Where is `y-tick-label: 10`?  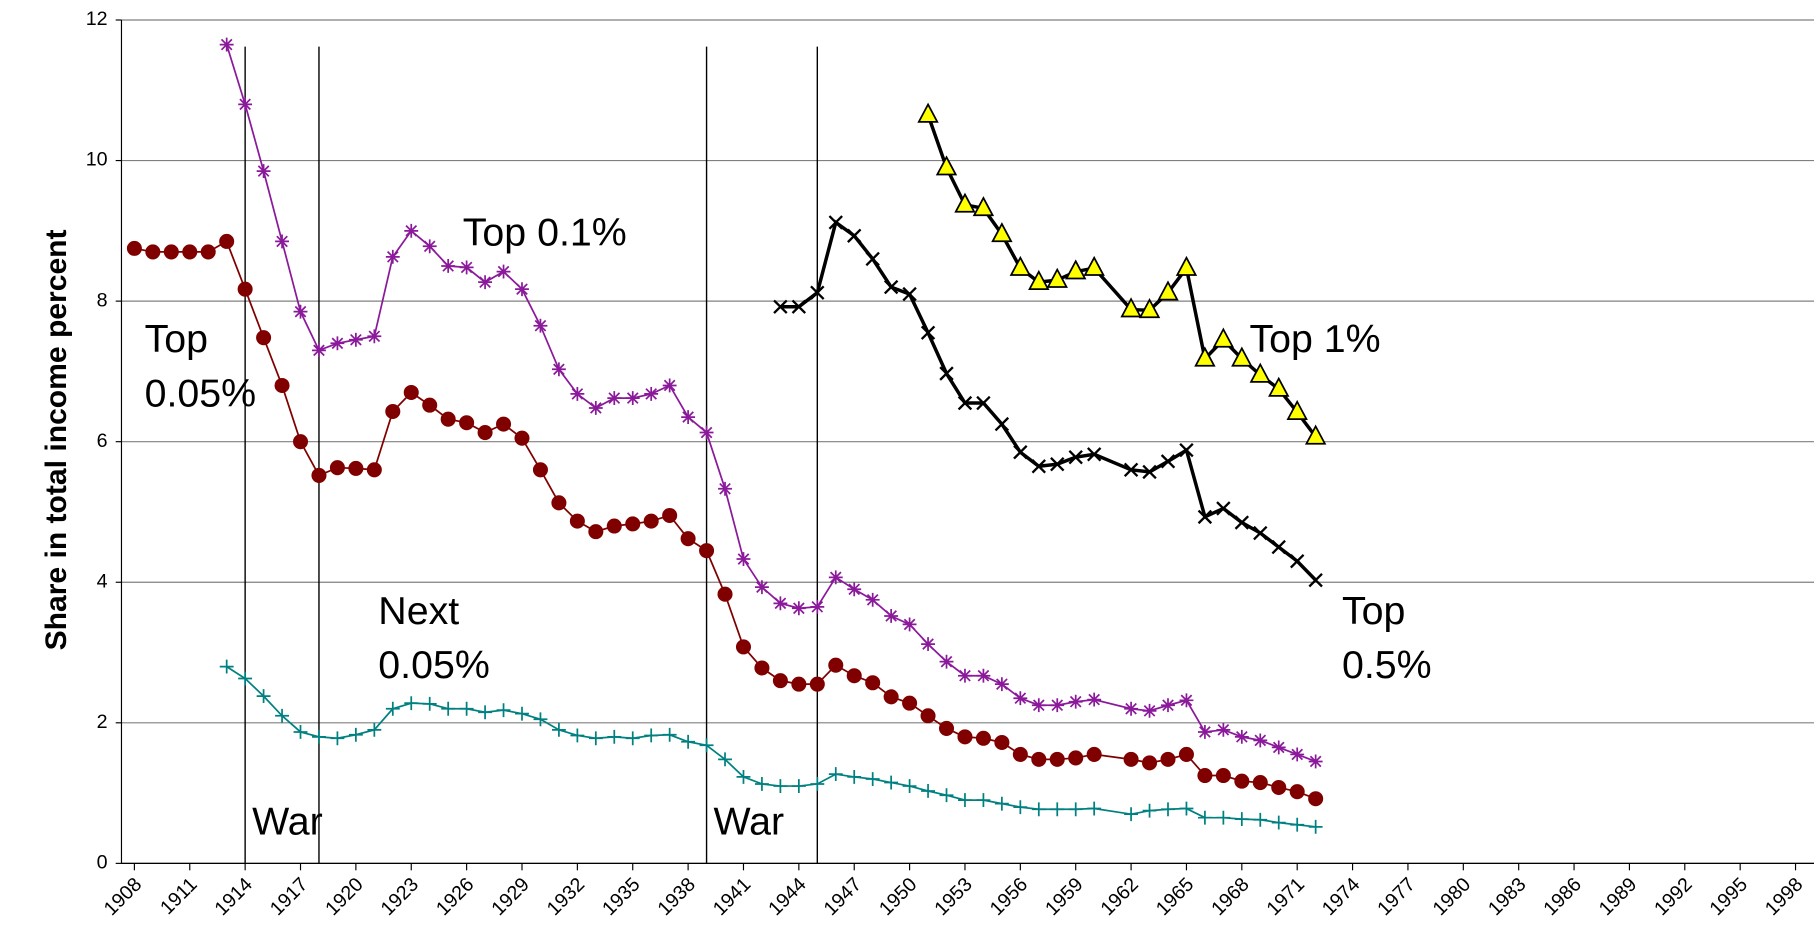
y-tick-label: 10 is located at coordinates (97, 160).